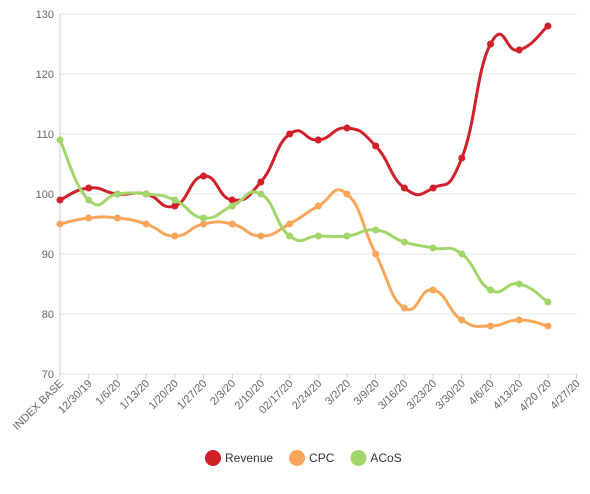 The width and height of the screenshot is (590, 494). I want to click on x-tick-label: 3/16/20, so click(393, 395).